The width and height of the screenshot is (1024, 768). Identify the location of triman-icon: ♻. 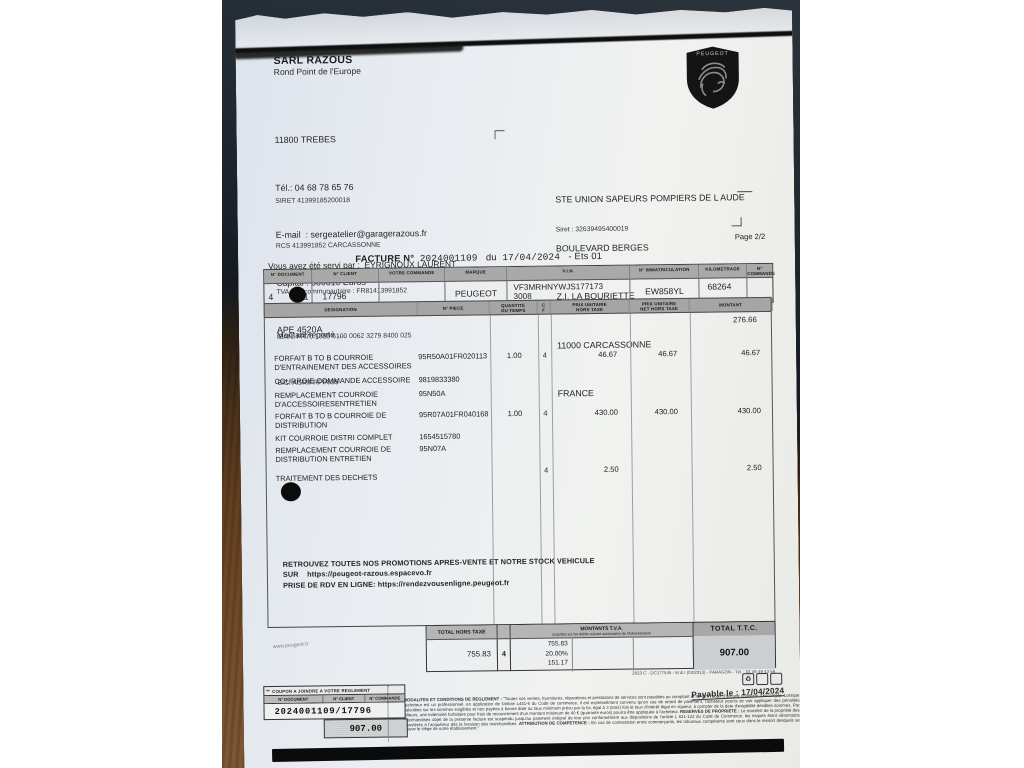
(748, 679).